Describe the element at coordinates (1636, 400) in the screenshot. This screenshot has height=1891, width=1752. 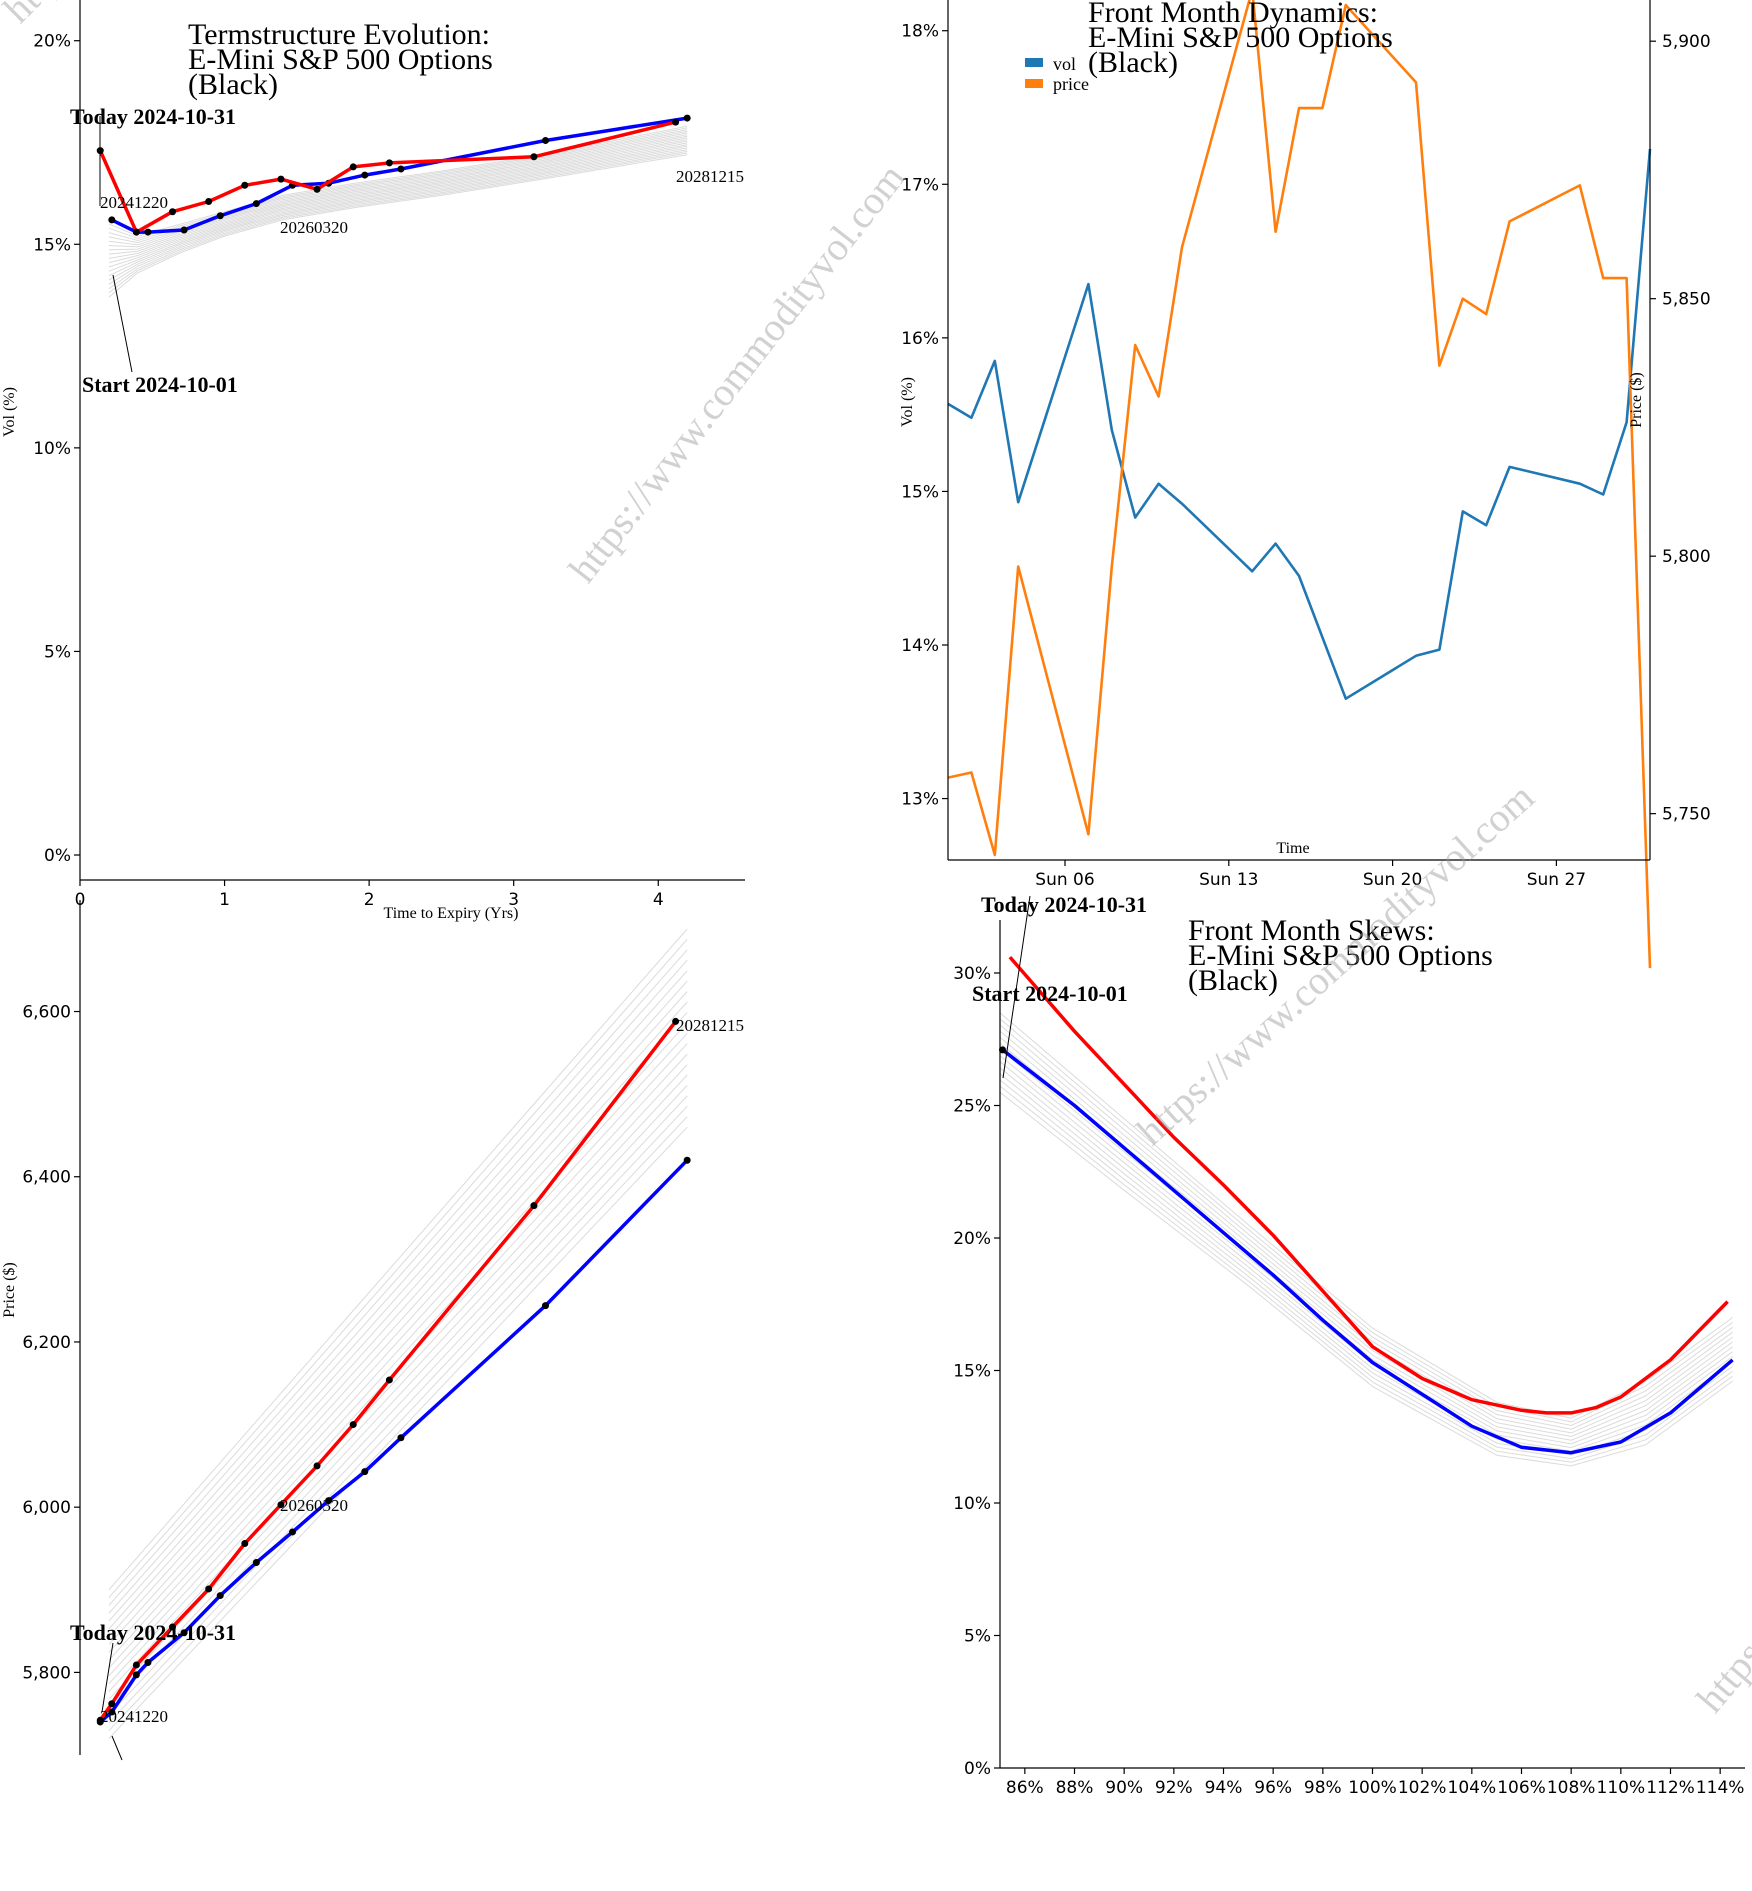
I see `y2-axis-title: Price ($)` at that location.